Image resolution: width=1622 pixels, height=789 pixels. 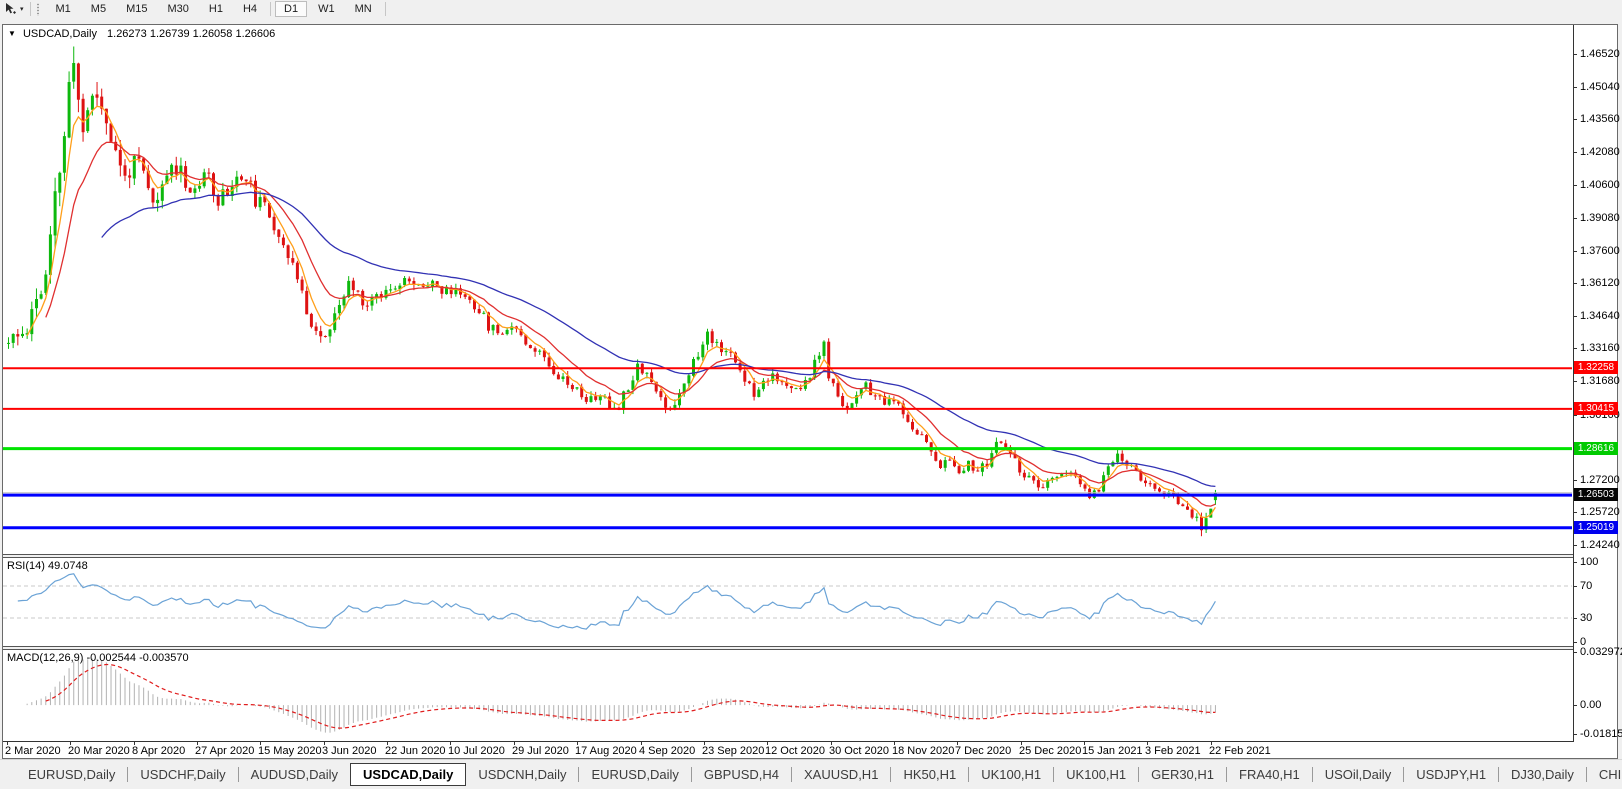 What do you see at coordinates (1050, 751) in the screenshot?
I see `date-label: 25 Dec 2020` at bounding box center [1050, 751].